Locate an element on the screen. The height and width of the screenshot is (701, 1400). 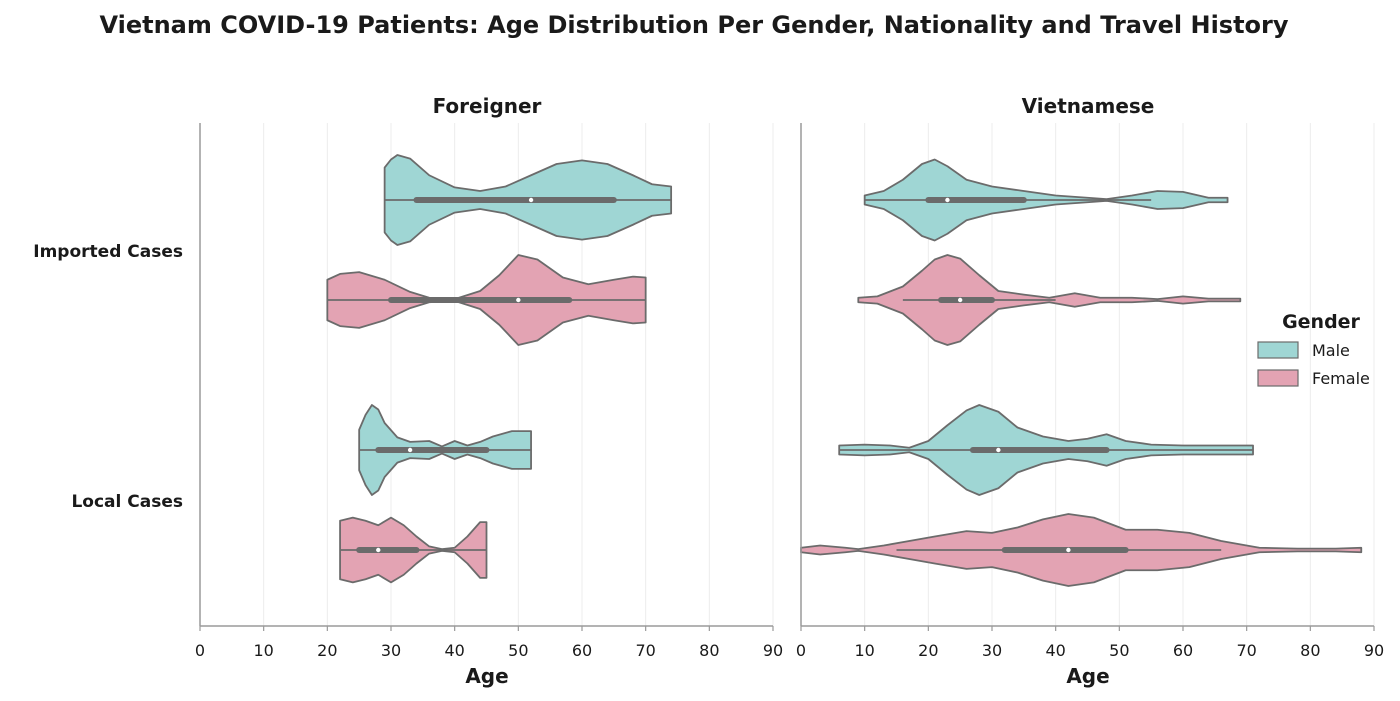
violin-vietnamese-imported-cases-male-median is located at coordinates (947, 200).